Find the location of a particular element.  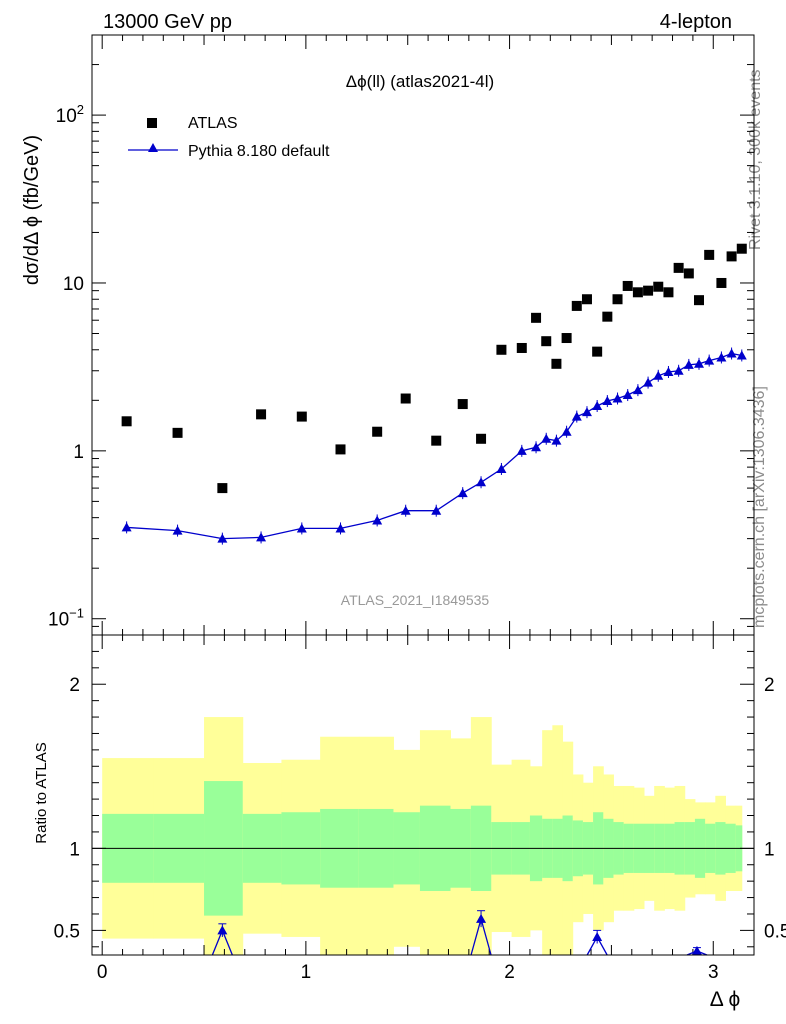

ratio-y-tick-label-right: 2 is located at coordinates (769, 685).